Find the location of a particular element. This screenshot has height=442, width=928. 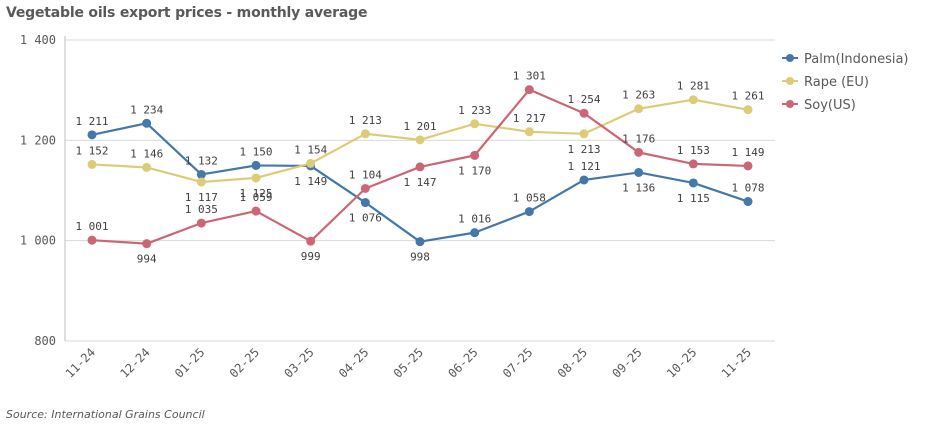

data-label: 1 233 is located at coordinates (474, 110).